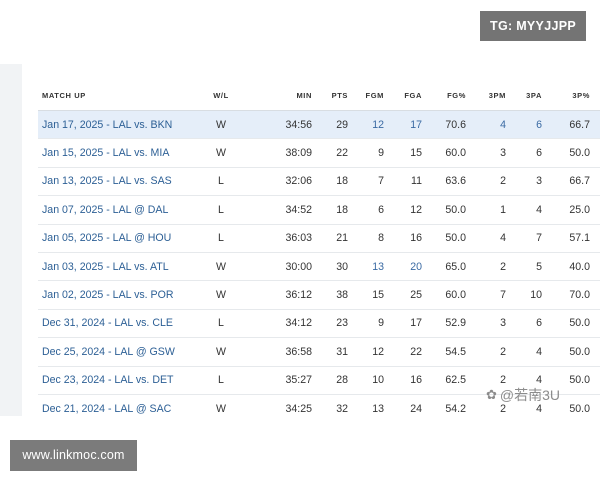 Image resolution: width=600 pixels, height=480 pixels. What do you see at coordinates (122, 267) in the screenshot?
I see `cell-match-up: Jan 03, 2025 - LAL vs. ATL` at bounding box center [122, 267].